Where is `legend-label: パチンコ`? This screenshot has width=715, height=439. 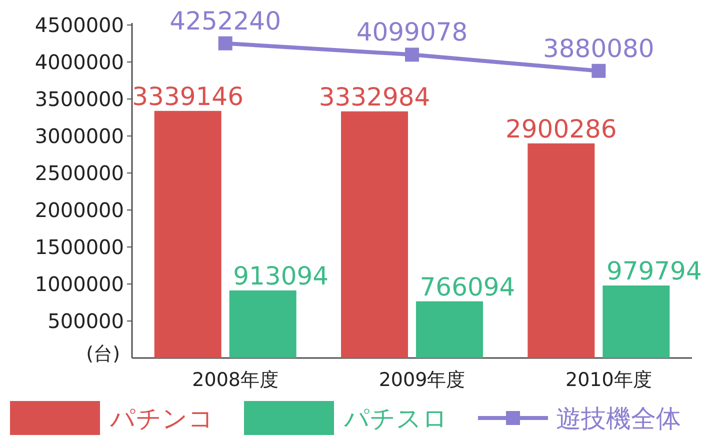 legend-label: パチンコ is located at coordinates (161, 418).